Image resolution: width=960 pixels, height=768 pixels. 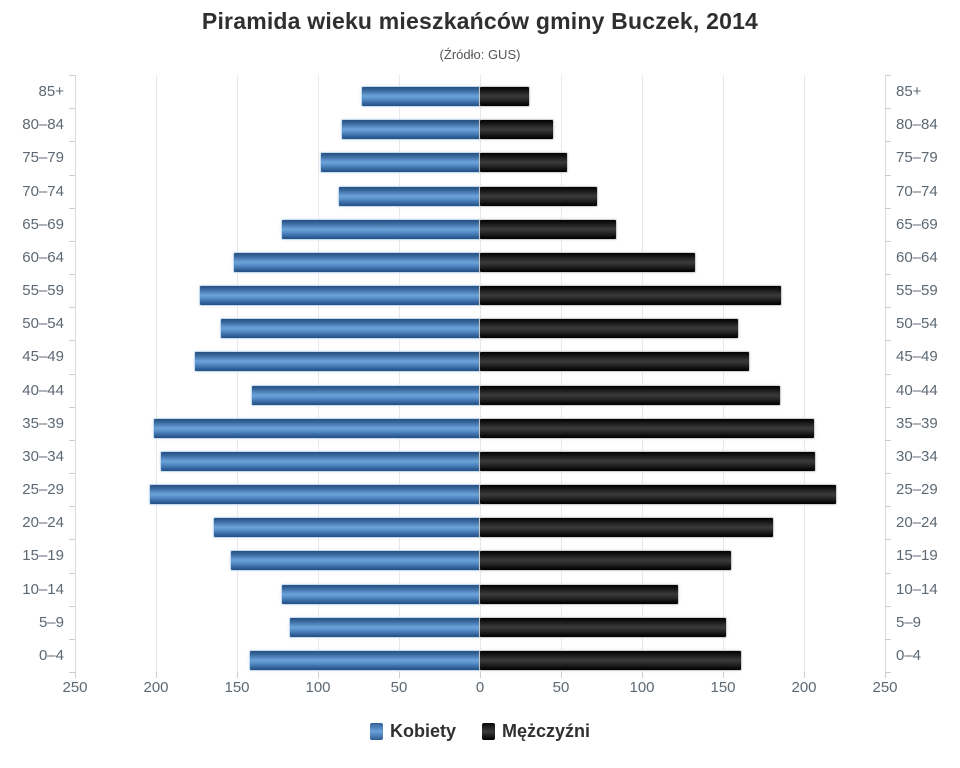 I want to click on age-label-right-5-9: 5–9, so click(x=909, y=622).